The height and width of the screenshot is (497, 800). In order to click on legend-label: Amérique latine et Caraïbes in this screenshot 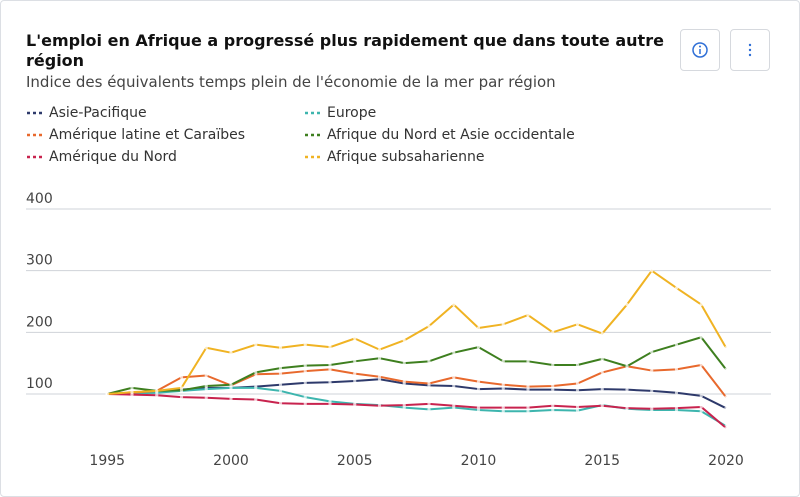, I will do `click(147, 135)`.